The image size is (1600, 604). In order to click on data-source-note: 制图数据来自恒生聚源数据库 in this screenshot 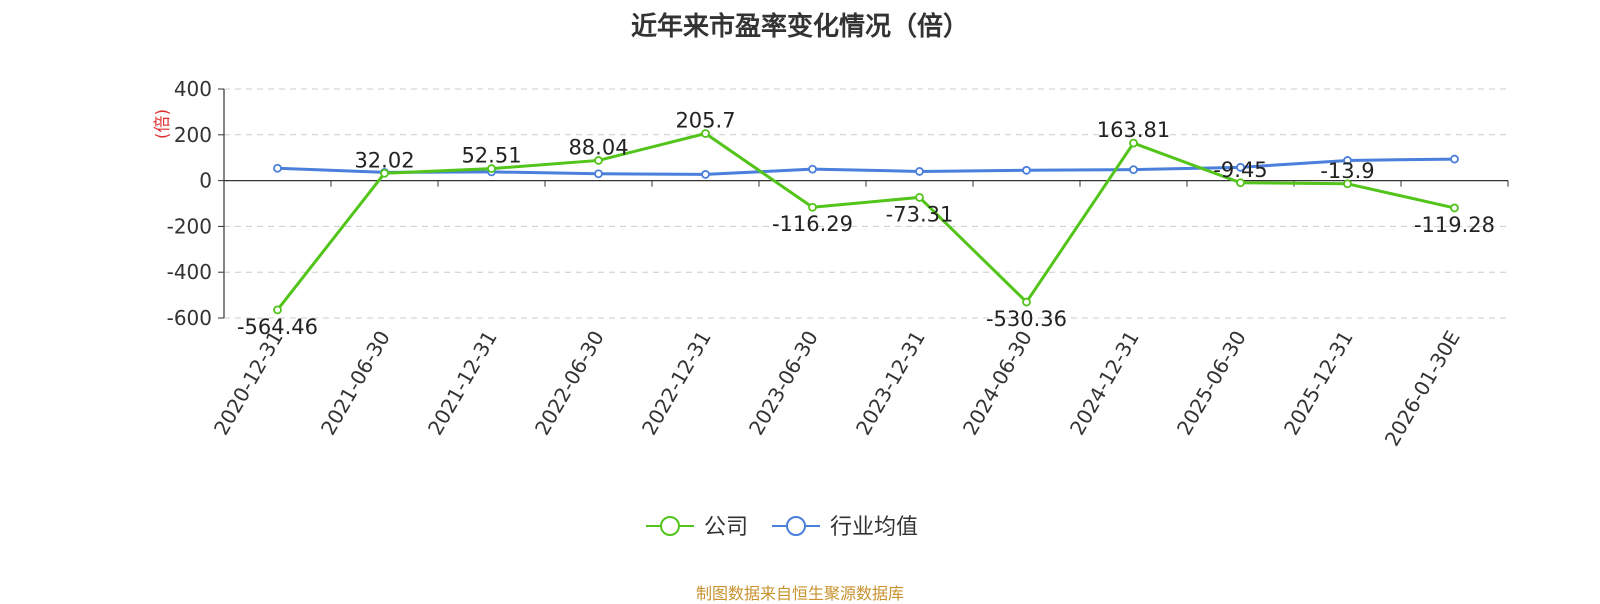, I will do `click(799, 593)`.